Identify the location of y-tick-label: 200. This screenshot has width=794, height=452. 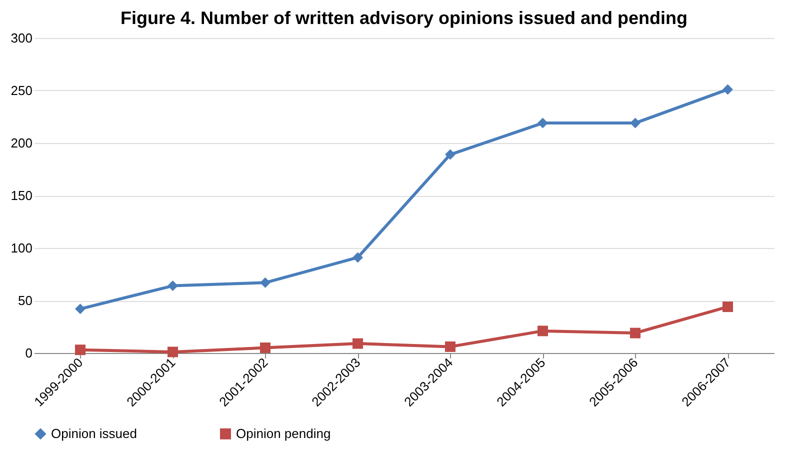
(21, 143).